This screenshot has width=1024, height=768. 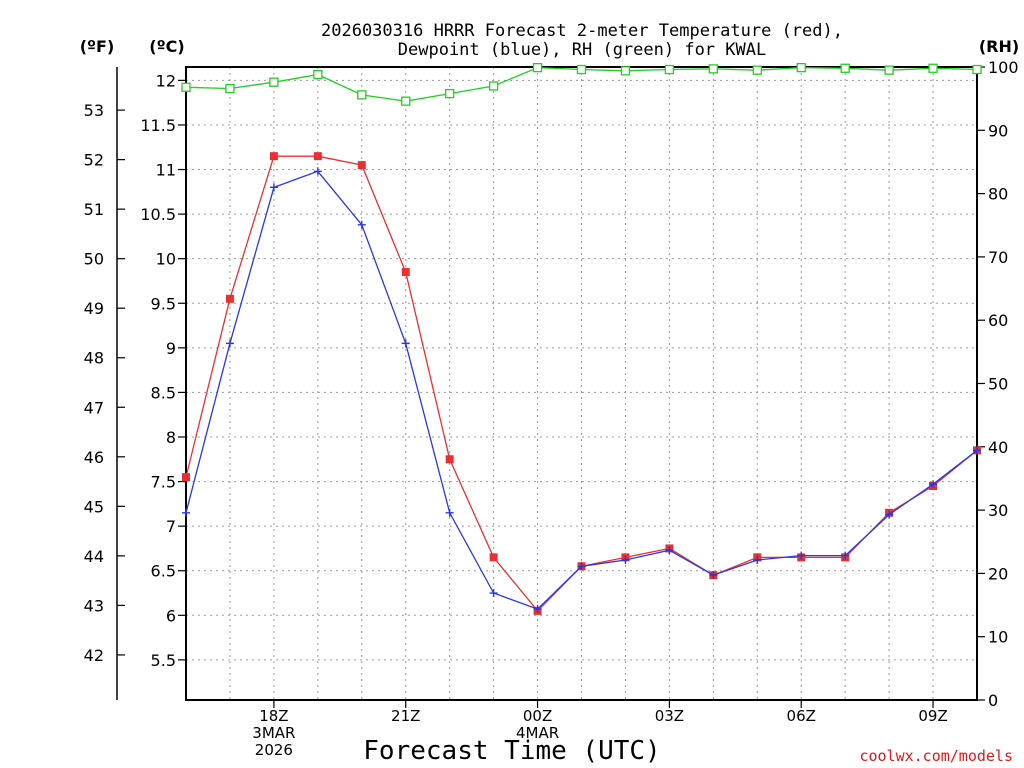 I want to click on celsius-tick-label: 11, so click(x=166, y=170).